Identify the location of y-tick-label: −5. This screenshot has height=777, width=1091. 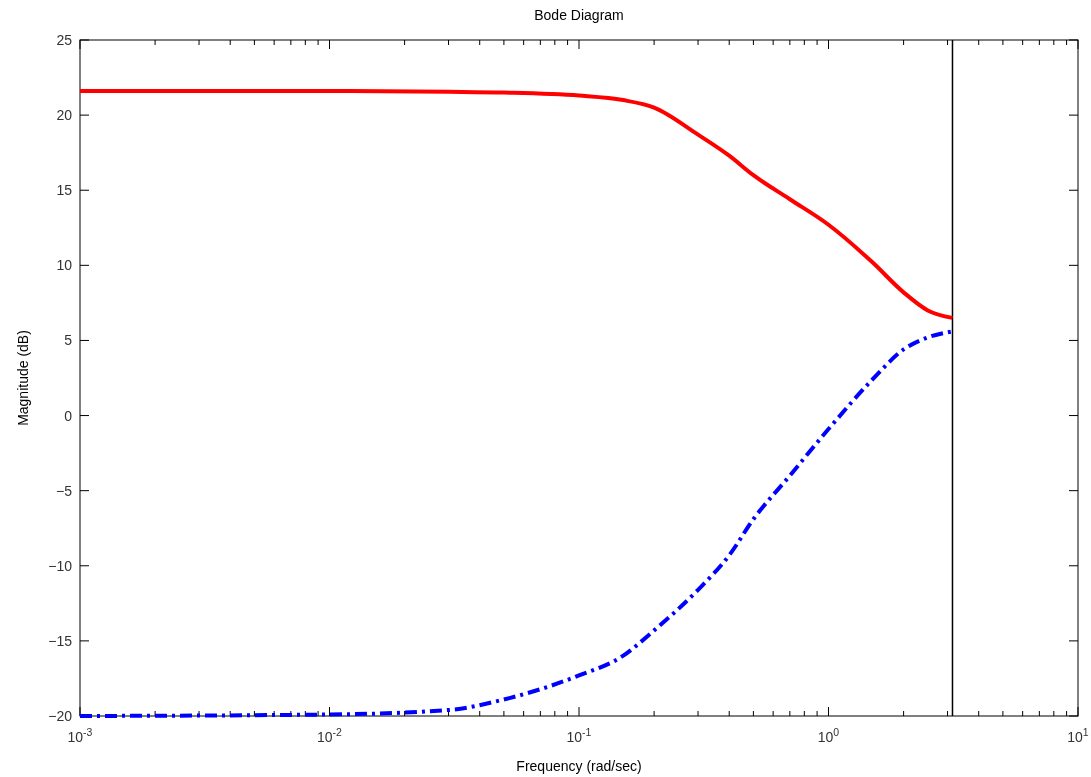
(64, 490).